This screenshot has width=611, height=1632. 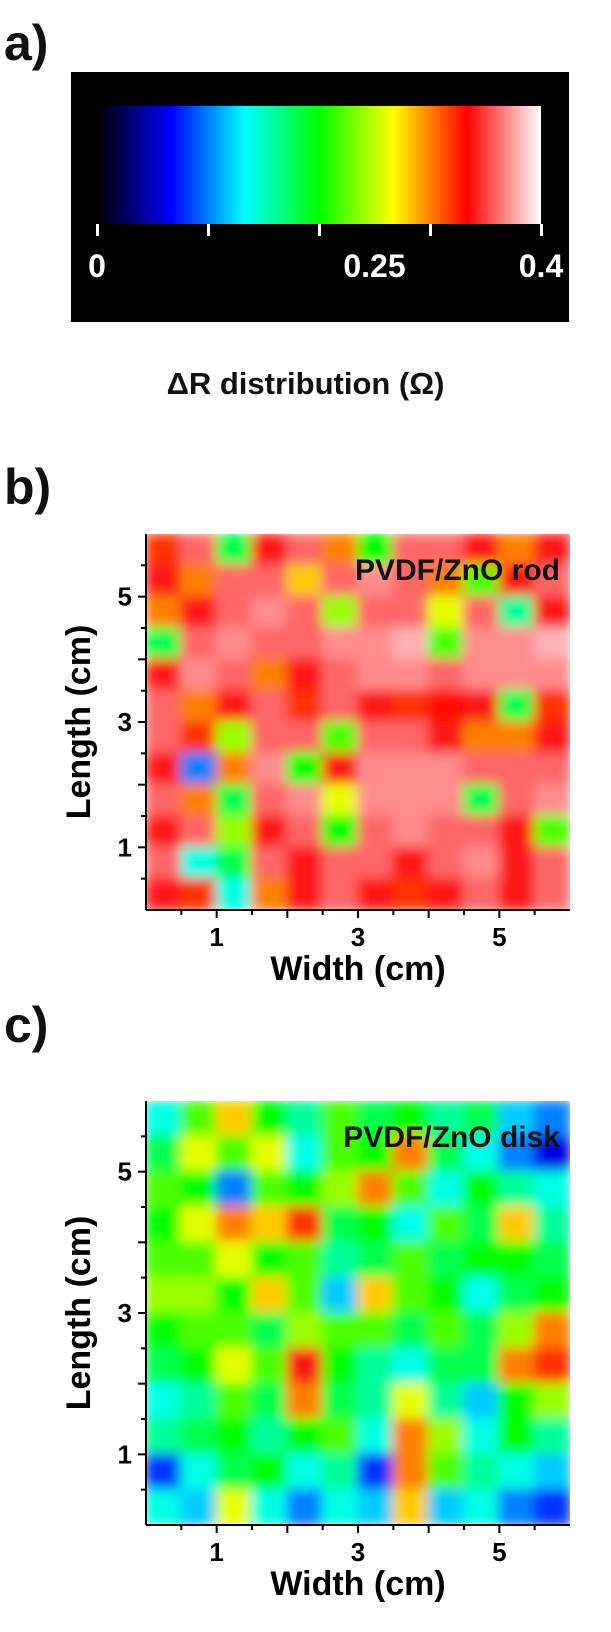 I want to click on colorbar-tick-label: 0, so click(x=97, y=266).